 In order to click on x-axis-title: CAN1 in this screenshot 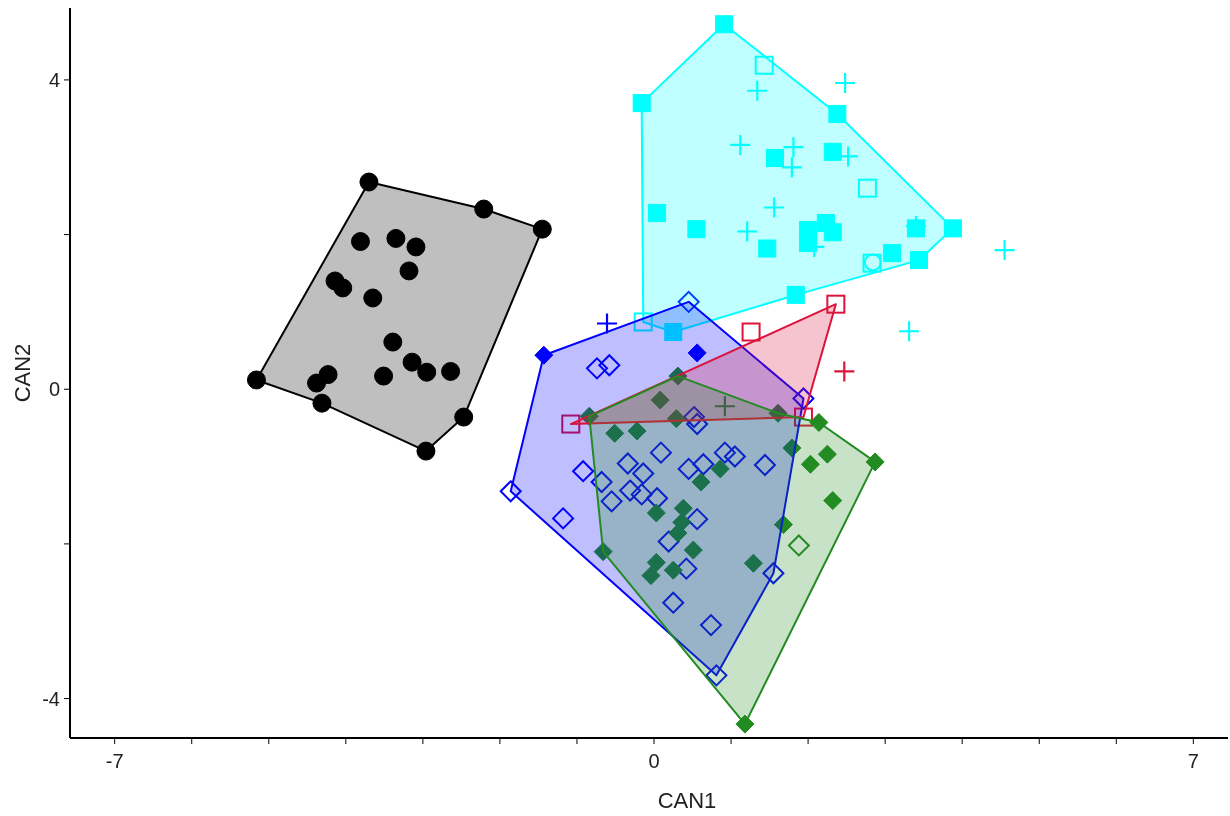, I will do `click(687, 800)`.